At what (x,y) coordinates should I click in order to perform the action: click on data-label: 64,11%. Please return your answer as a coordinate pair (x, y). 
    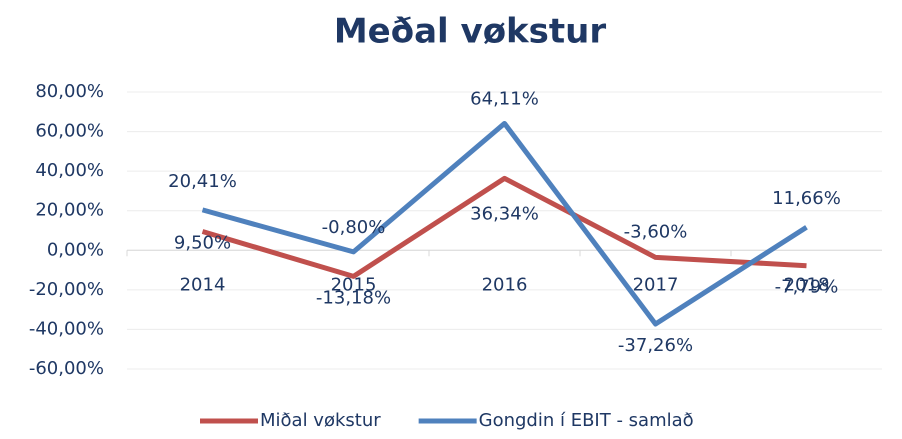
    Looking at the image, I should click on (504, 98).